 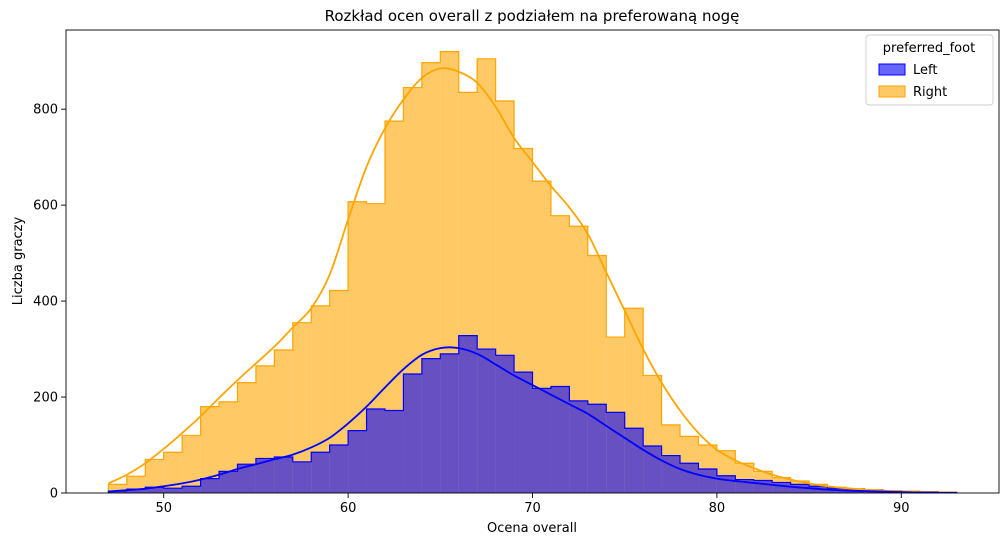 I want to click on legend-swatch-right, so click(x=892, y=91).